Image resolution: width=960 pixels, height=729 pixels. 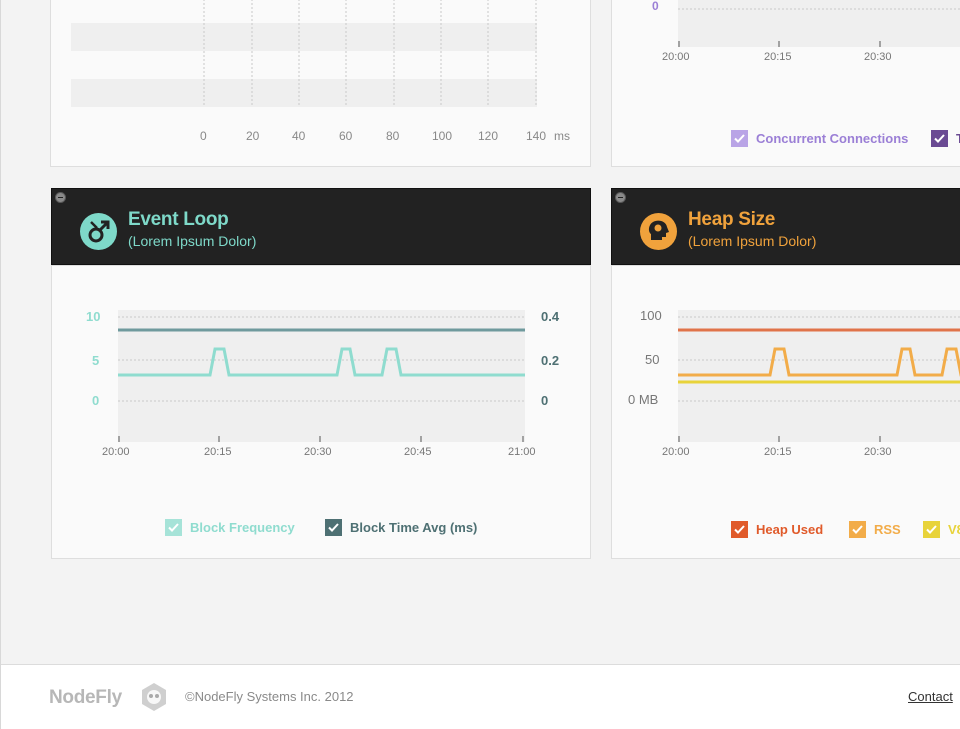 I want to click on rss-line, so click(x=819, y=362).